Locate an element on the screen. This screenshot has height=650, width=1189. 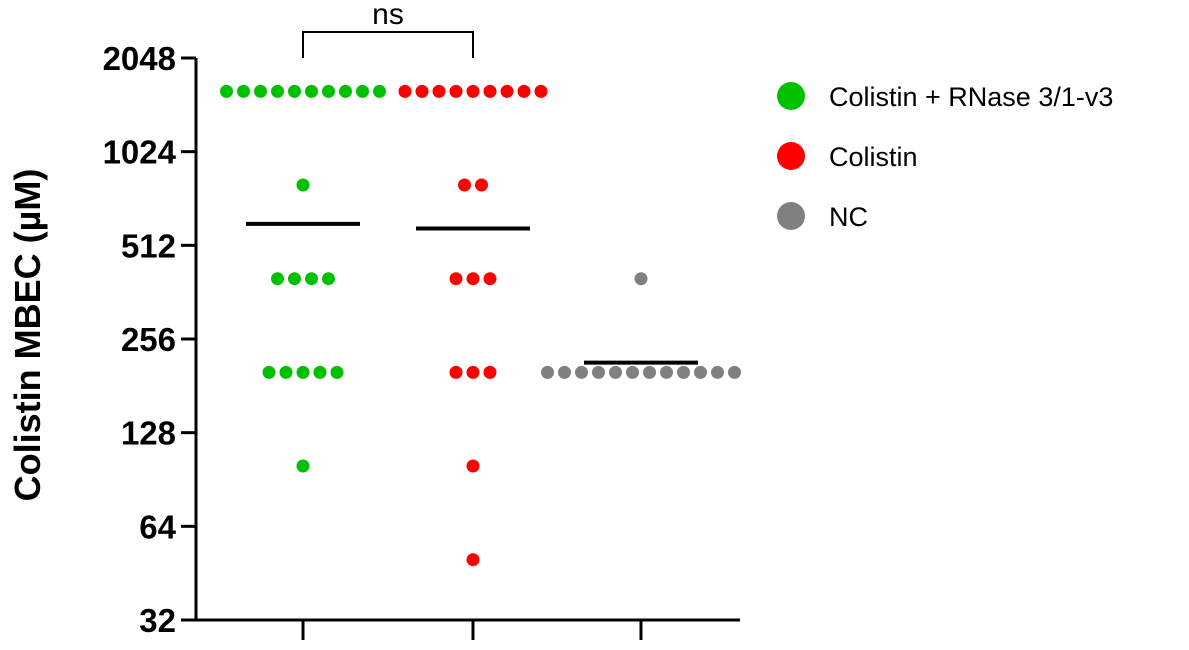
y-tick-label: 32 is located at coordinates (157, 620).